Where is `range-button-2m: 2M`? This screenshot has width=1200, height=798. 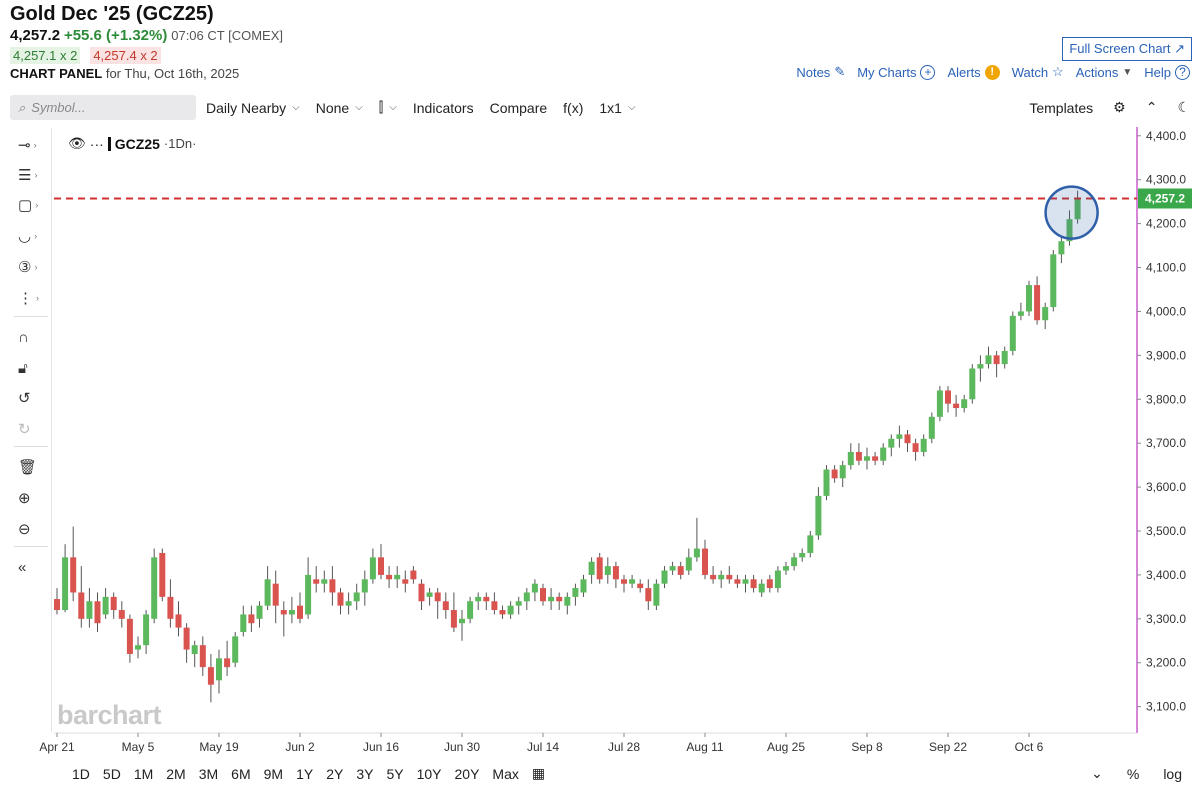
range-button-2m: 2M is located at coordinates (176, 773).